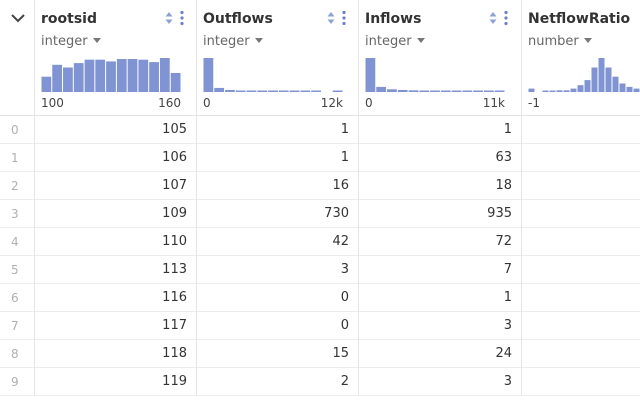 This screenshot has width=640, height=400. What do you see at coordinates (278, 186) in the screenshot?
I see `cell-outflows: 16` at bounding box center [278, 186].